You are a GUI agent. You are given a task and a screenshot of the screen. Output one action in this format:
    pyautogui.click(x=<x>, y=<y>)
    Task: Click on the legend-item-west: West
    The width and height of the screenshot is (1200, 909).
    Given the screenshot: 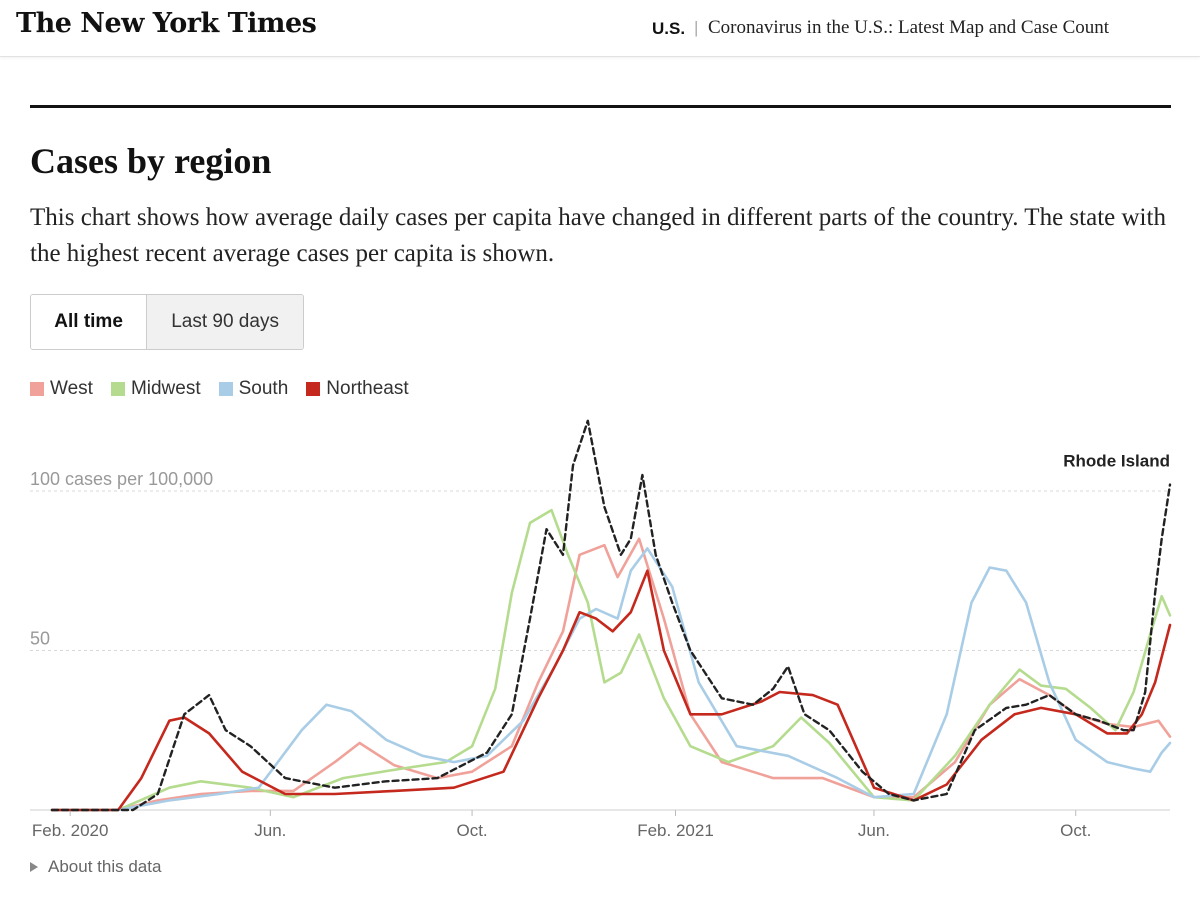 What is the action you would take?
    pyautogui.click(x=61, y=389)
    